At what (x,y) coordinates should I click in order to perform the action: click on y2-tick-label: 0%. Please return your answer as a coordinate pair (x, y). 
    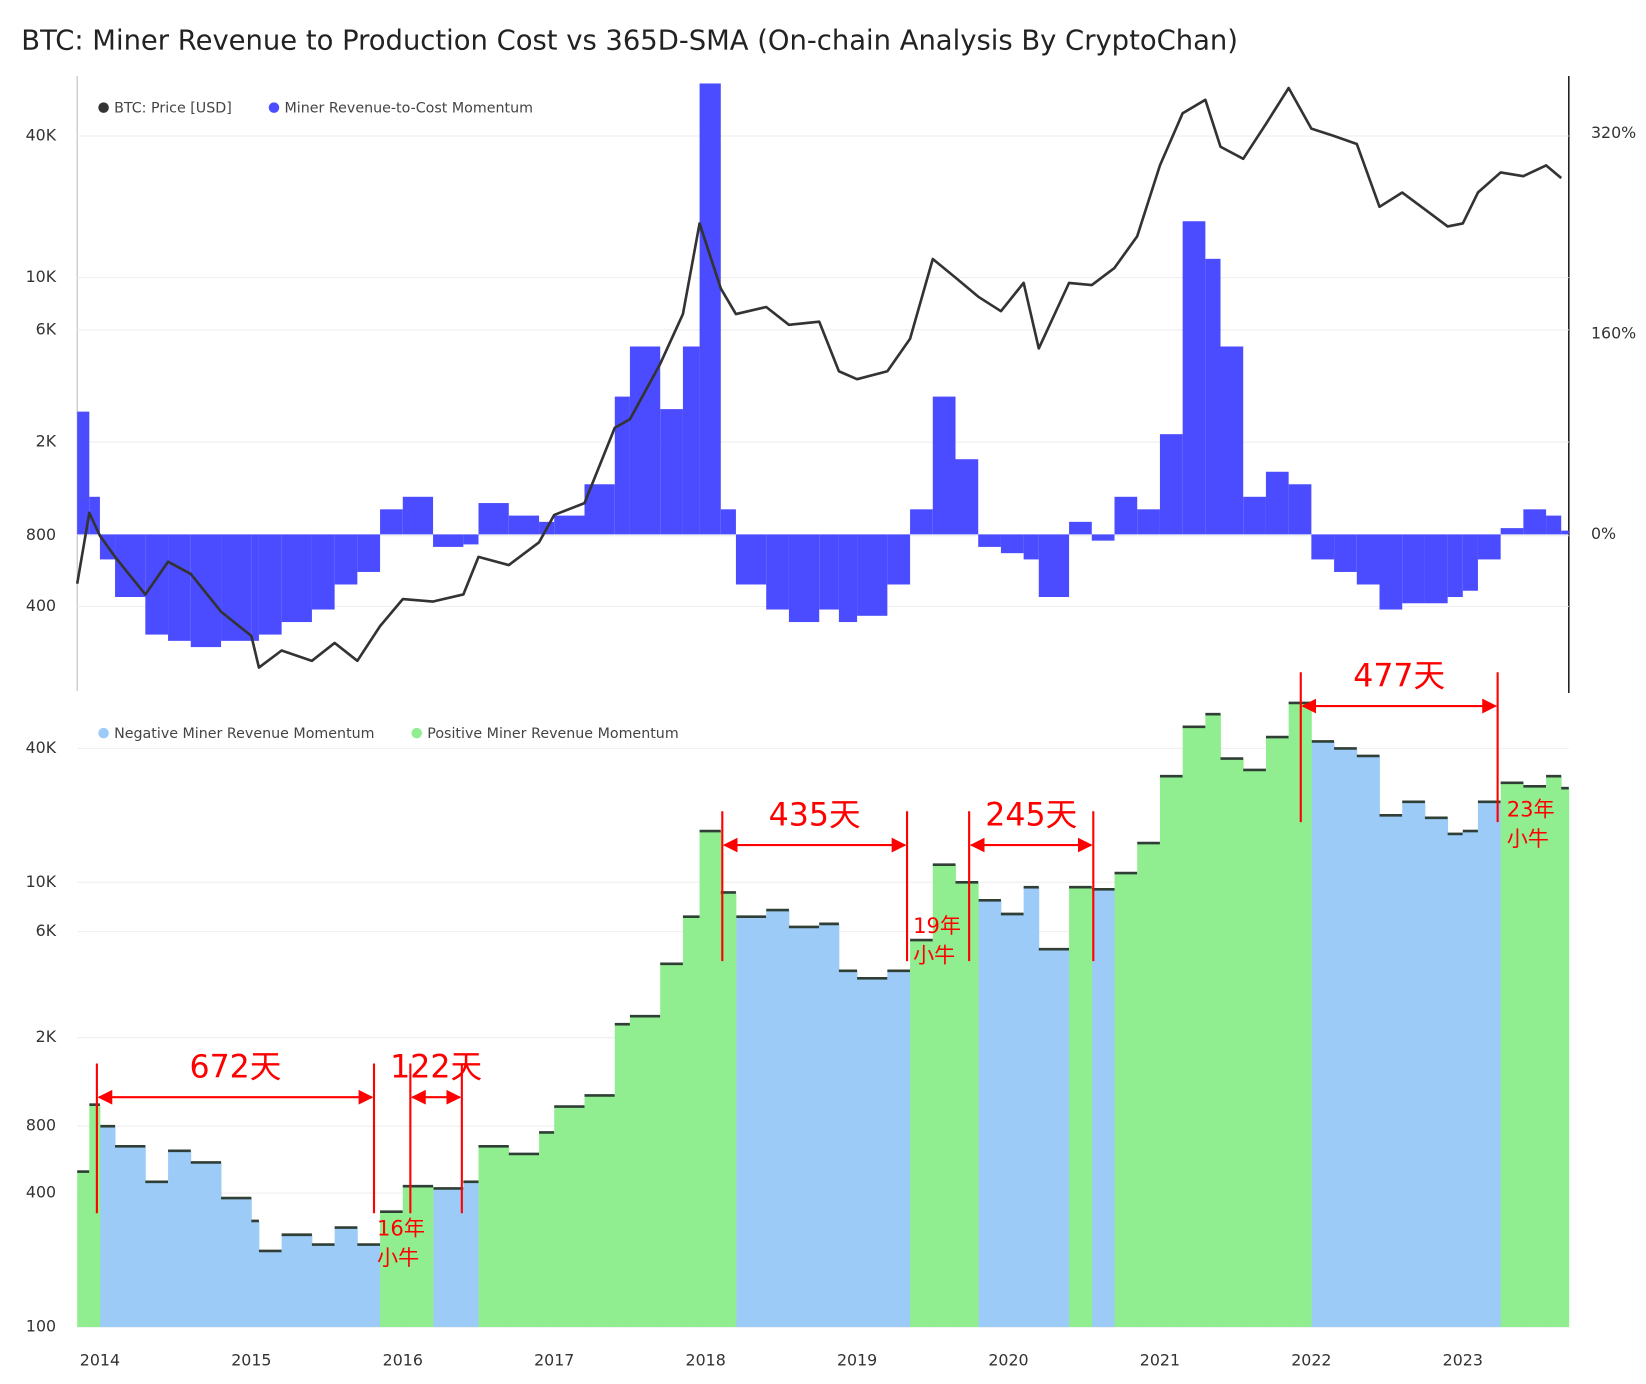
    Looking at the image, I should click on (1603, 533).